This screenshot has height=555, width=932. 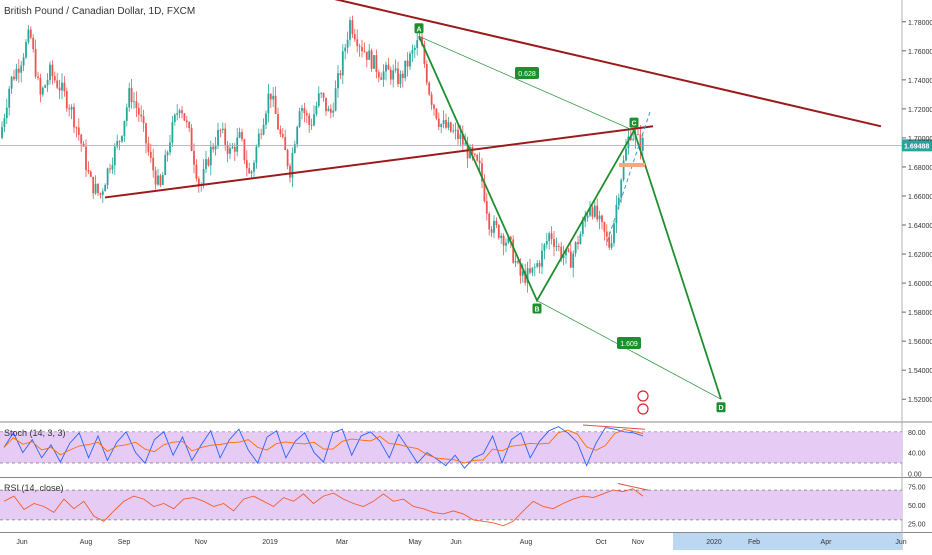 I want to click on ratio-label: 0.628, so click(x=527, y=74).